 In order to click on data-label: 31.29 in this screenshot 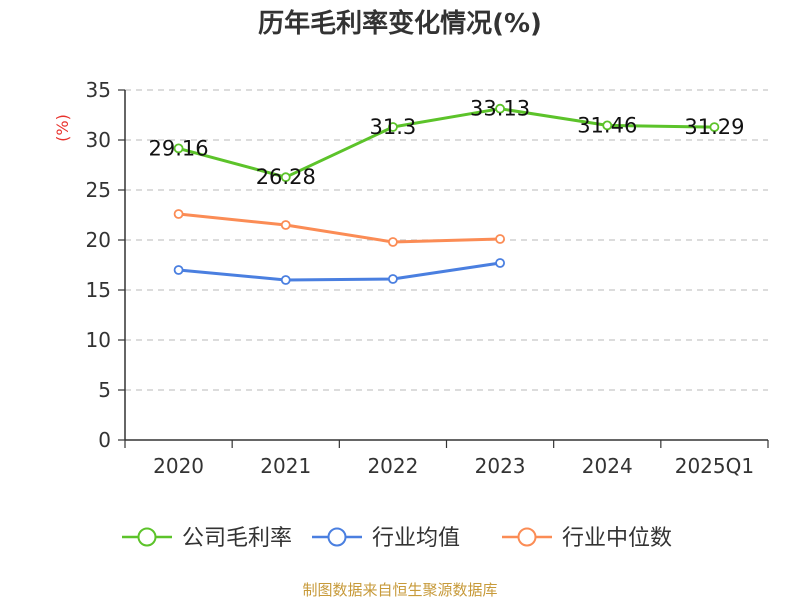, I will do `click(714, 127)`.